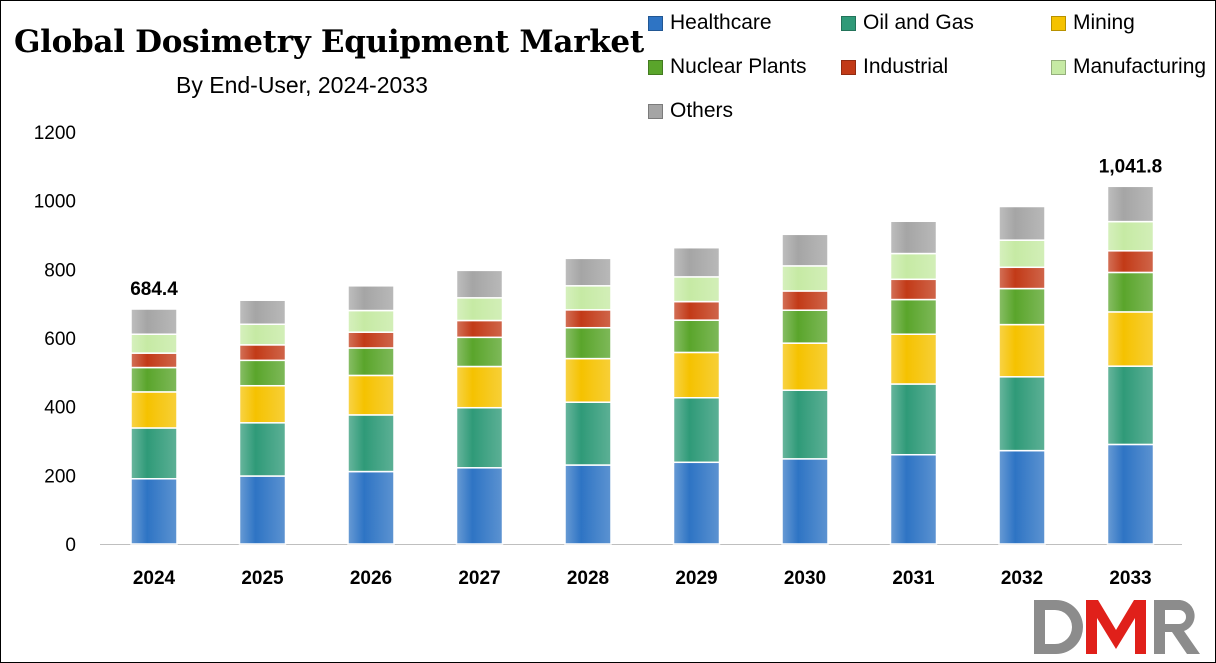  I want to click on x-tick-label: 2027, so click(479, 578).